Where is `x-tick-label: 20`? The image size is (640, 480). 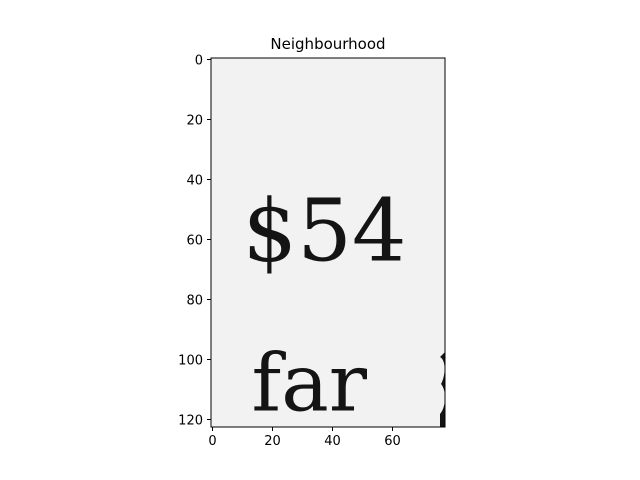
x-tick-label: 20 is located at coordinates (272, 441).